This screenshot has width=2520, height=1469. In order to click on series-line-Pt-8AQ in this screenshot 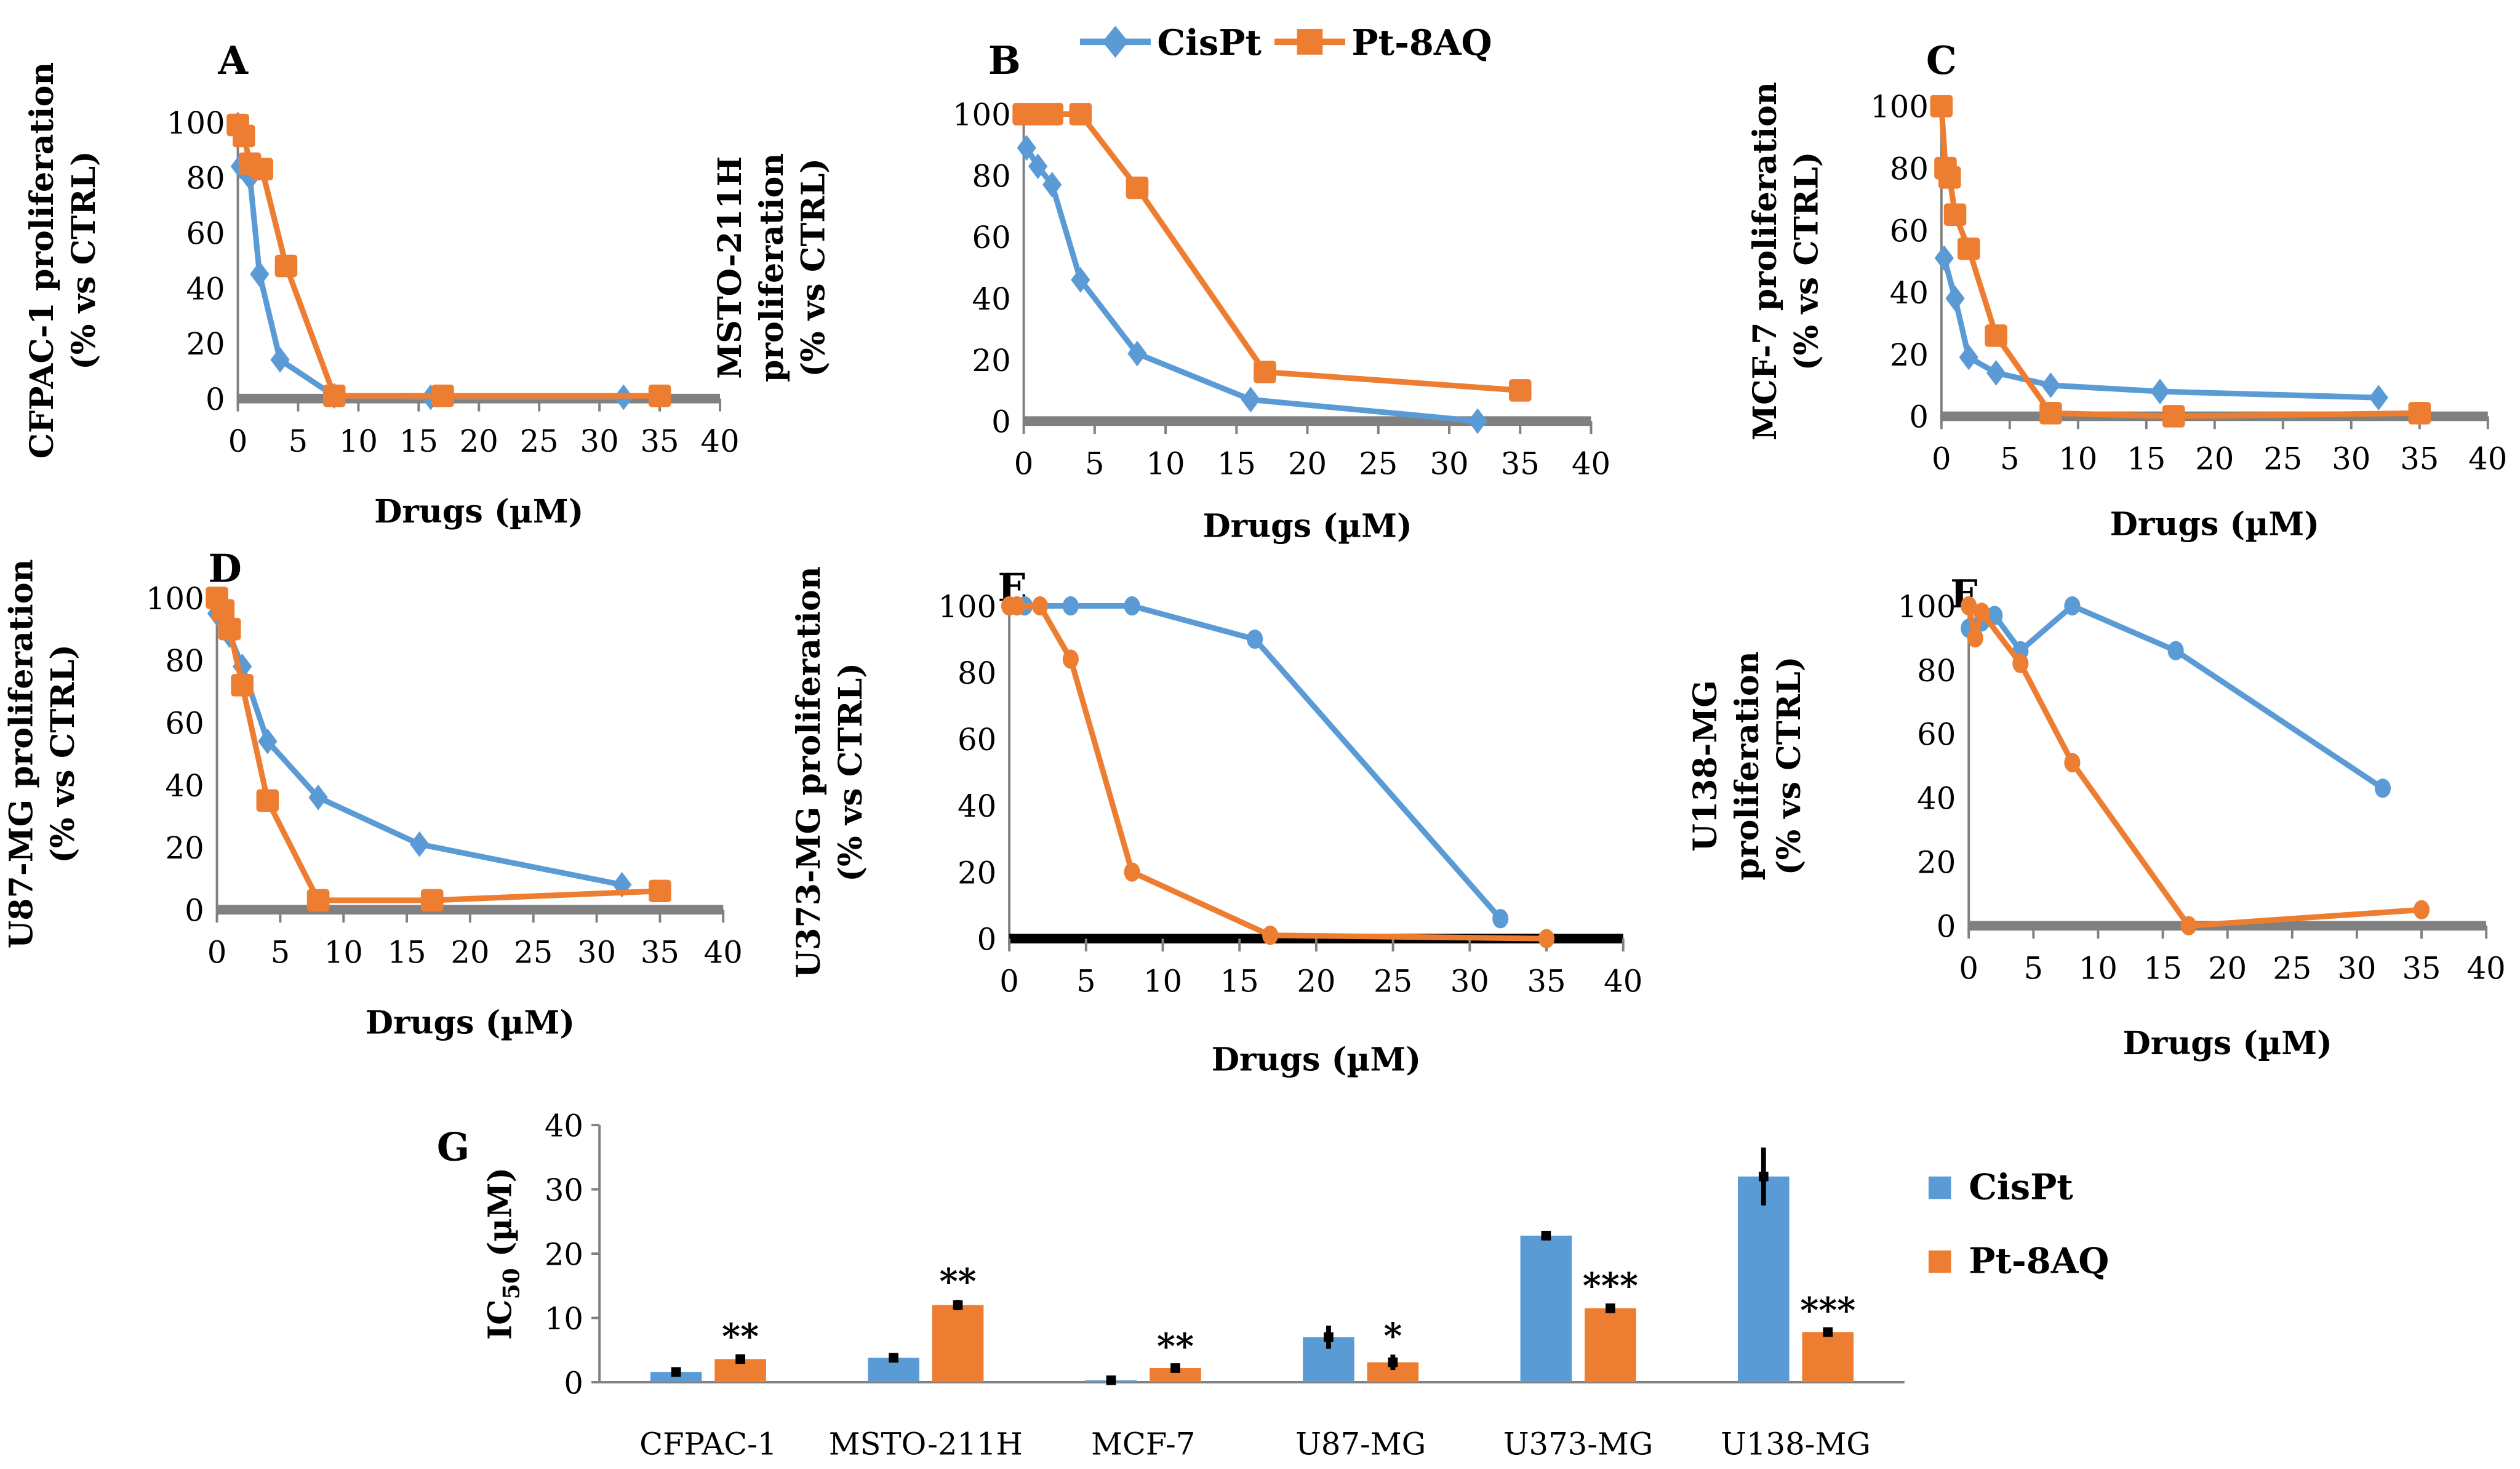, I will do `click(447, 261)`.